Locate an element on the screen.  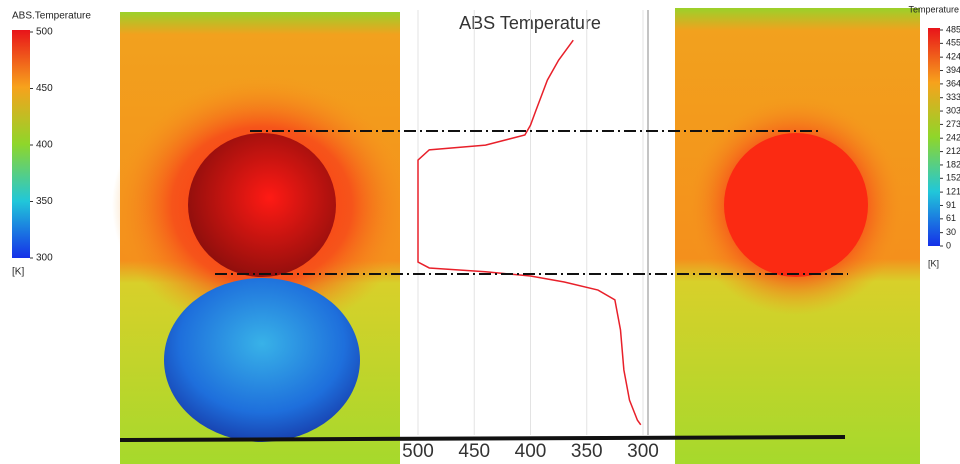
x-tick-label: 500 is located at coordinates (418, 451).